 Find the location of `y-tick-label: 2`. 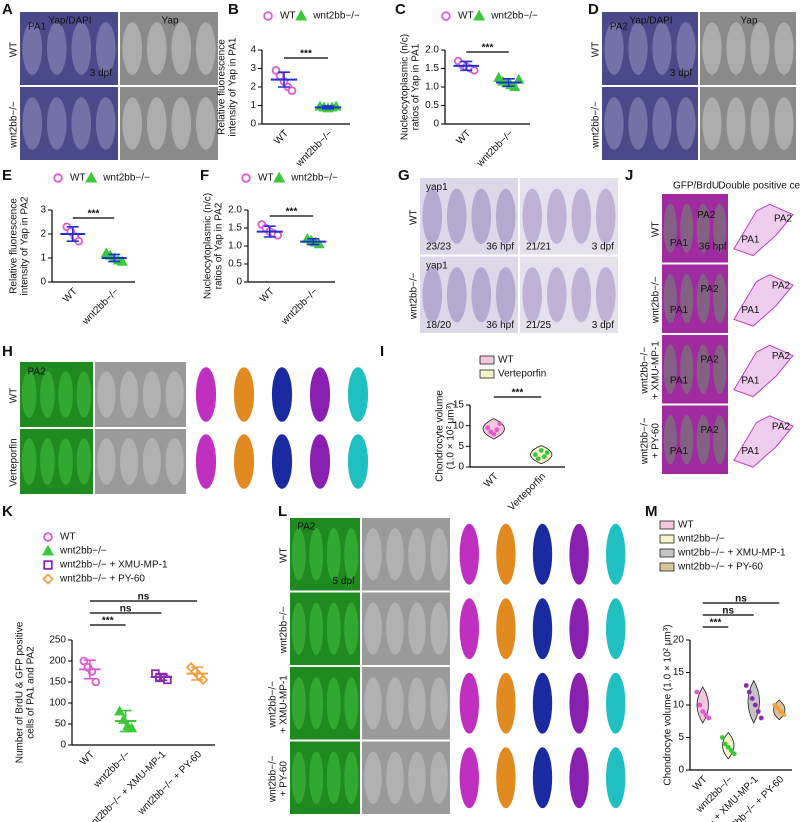

y-tick-label: 2 is located at coordinates (253, 87).